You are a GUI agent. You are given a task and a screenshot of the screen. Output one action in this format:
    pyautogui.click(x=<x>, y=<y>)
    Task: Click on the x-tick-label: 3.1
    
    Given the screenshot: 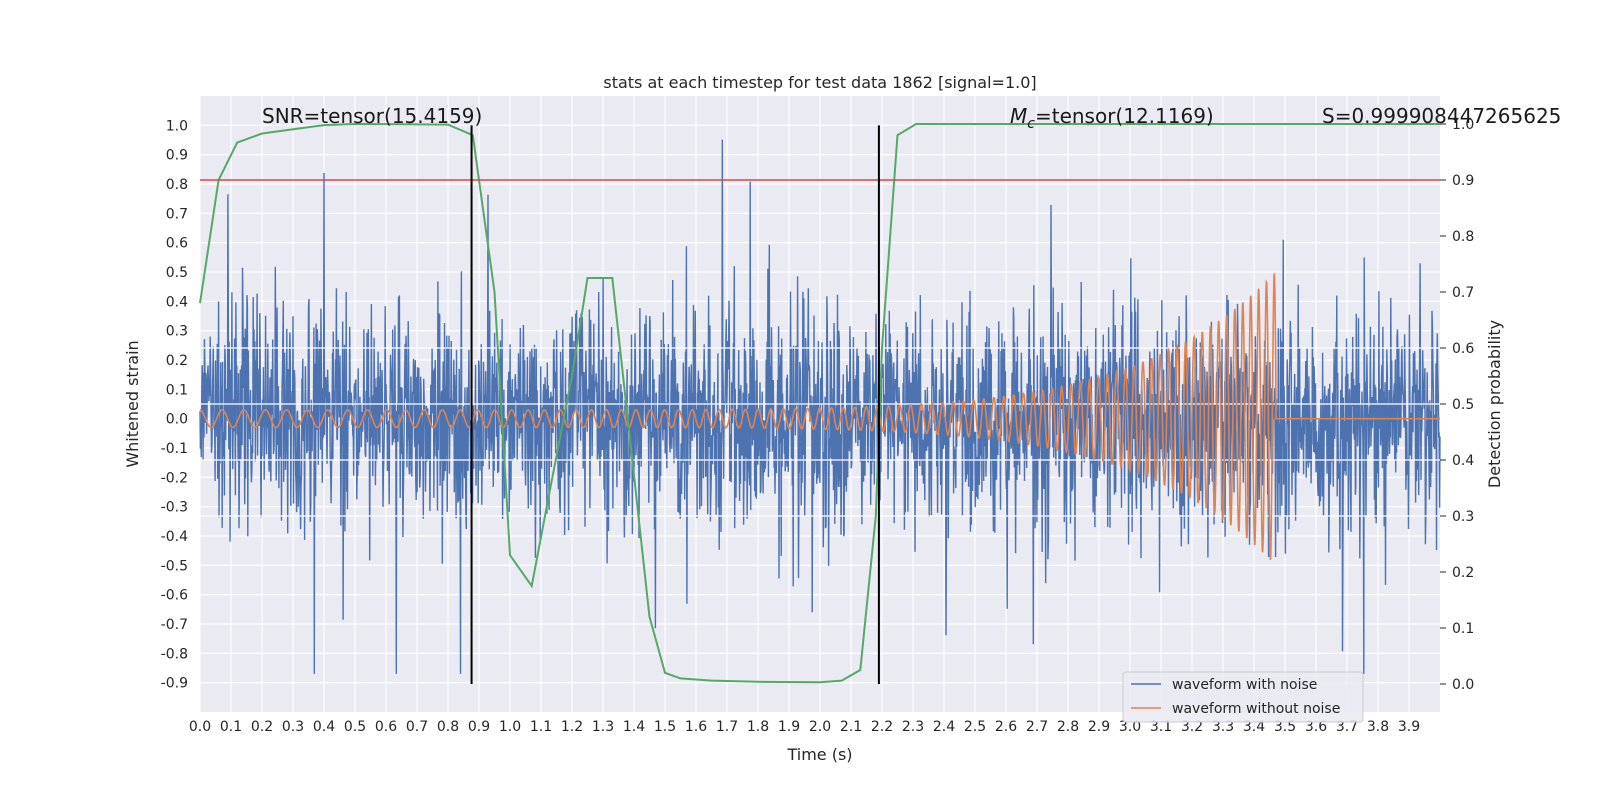 What is the action you would take?
    pyautogui.click(x=1161, y=727)
    